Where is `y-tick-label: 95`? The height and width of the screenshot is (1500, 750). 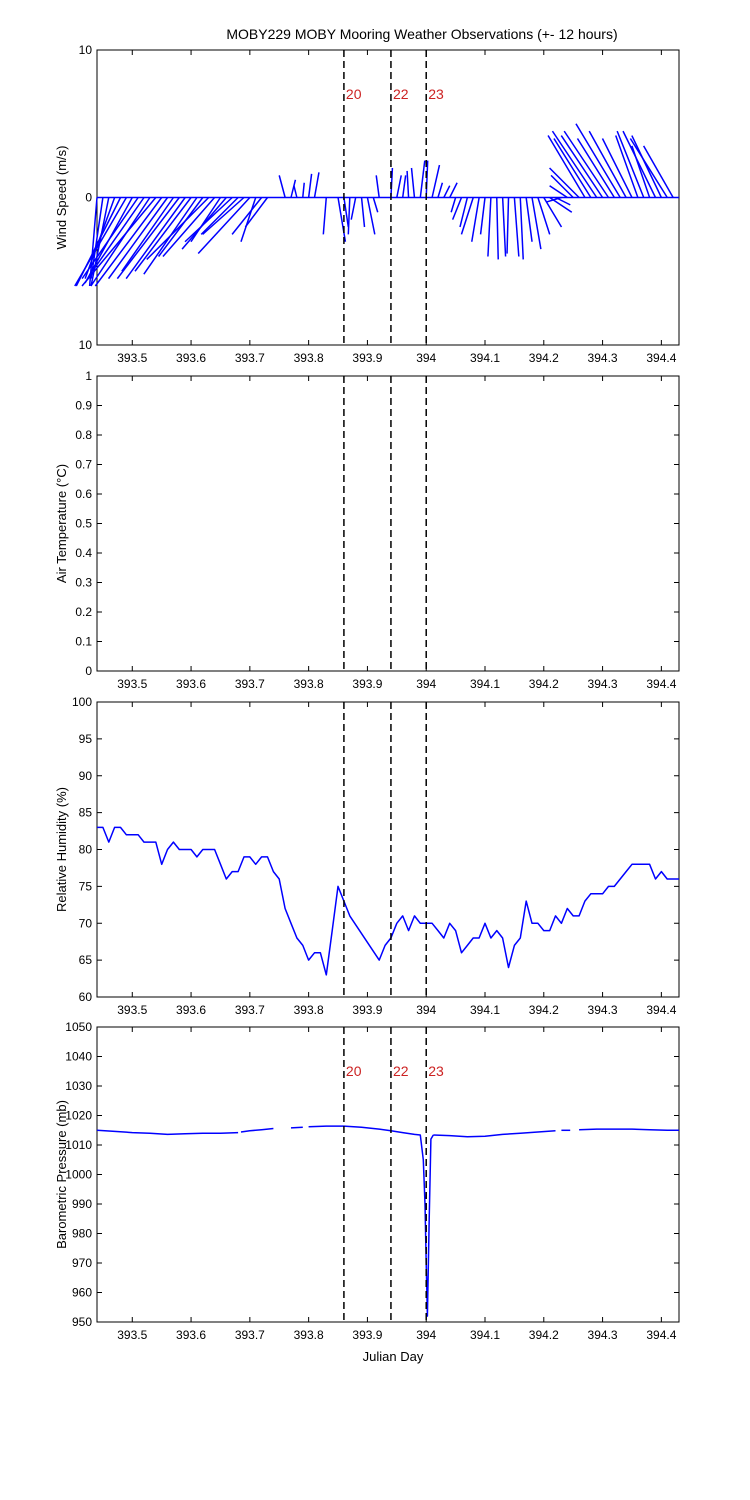
y-tick-label: 95 is located at coordinates (86, 739).